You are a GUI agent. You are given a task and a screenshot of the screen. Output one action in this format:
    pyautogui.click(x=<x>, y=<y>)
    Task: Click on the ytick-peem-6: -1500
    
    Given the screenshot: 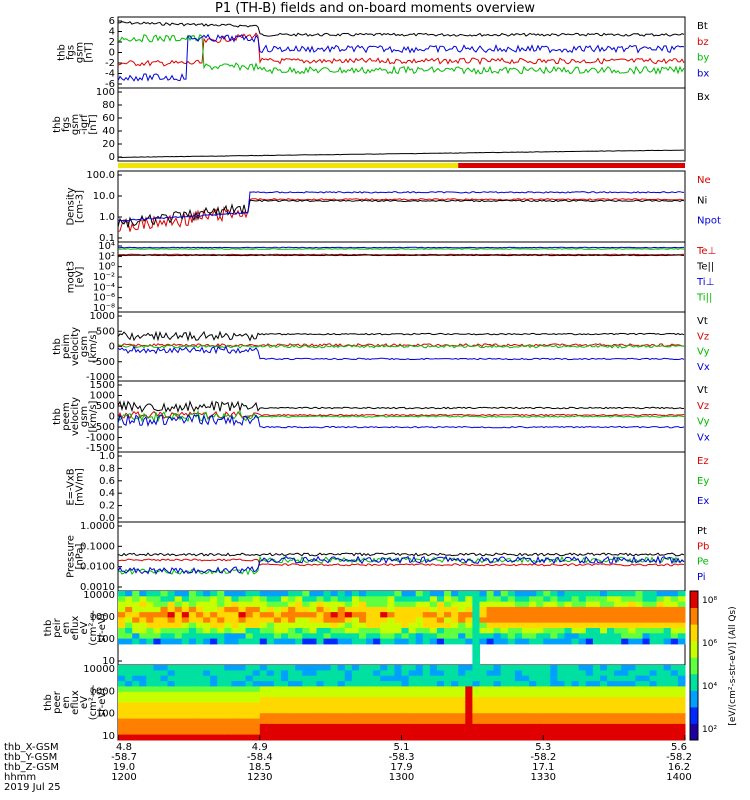 What is the action you would take?
    pyautogui.click(x=100, y=448)
    